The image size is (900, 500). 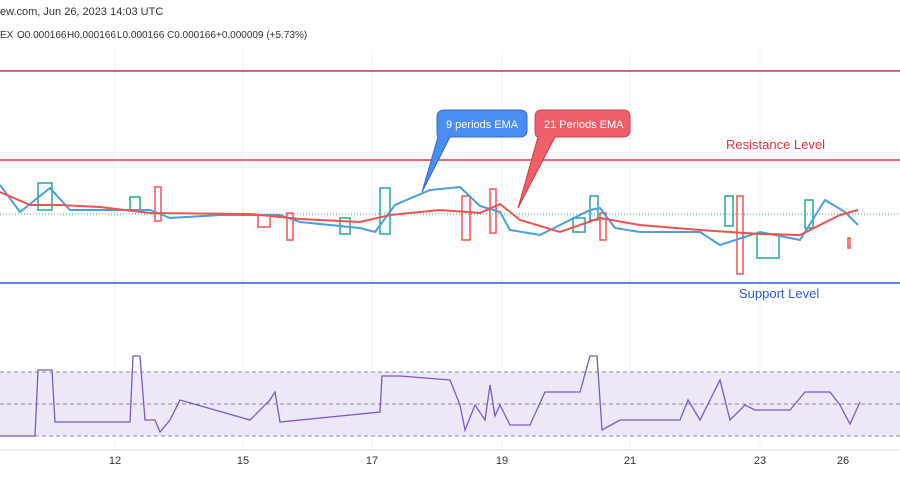 What do you see at coordinates (775, 144) in the screenshot?
I see `resistance-label: Resistance Level` at bounding box center [775, 144].